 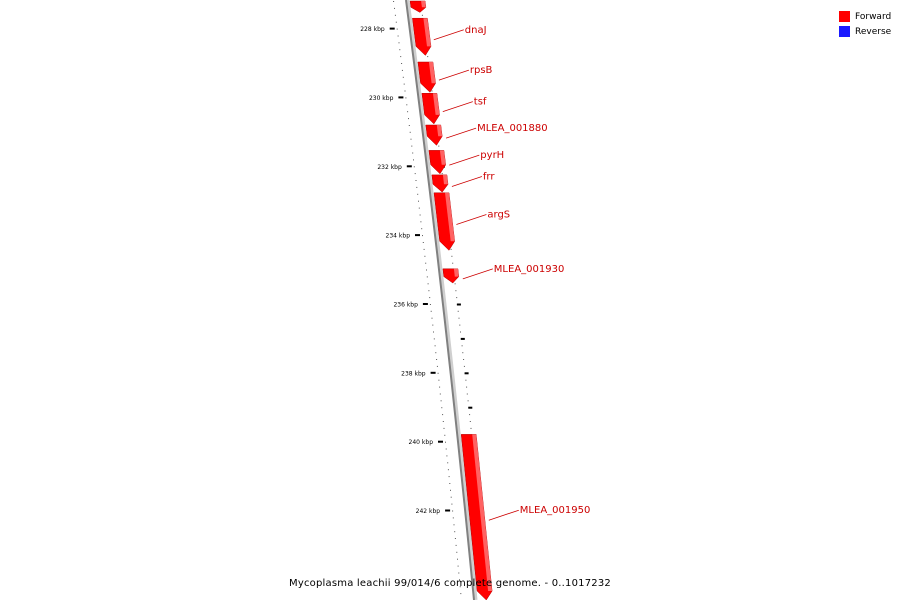 What do you see at coordinates (489, 177) in the screenshot?
I see `gene-label: frr` at bounding box center [489, 177].